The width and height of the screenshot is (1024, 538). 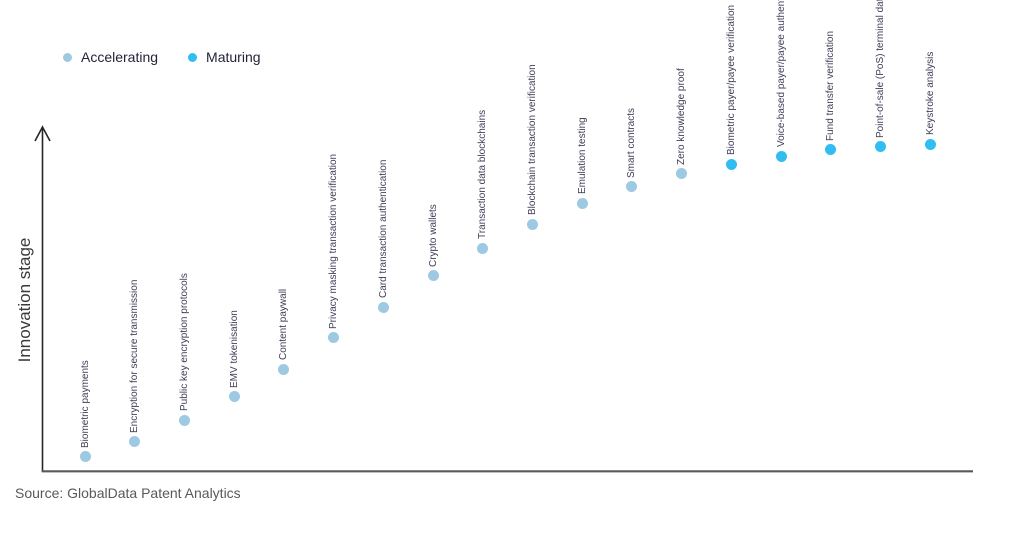 I want to click on data-point-label: Crypto wallets, so click(x=433, y=235).